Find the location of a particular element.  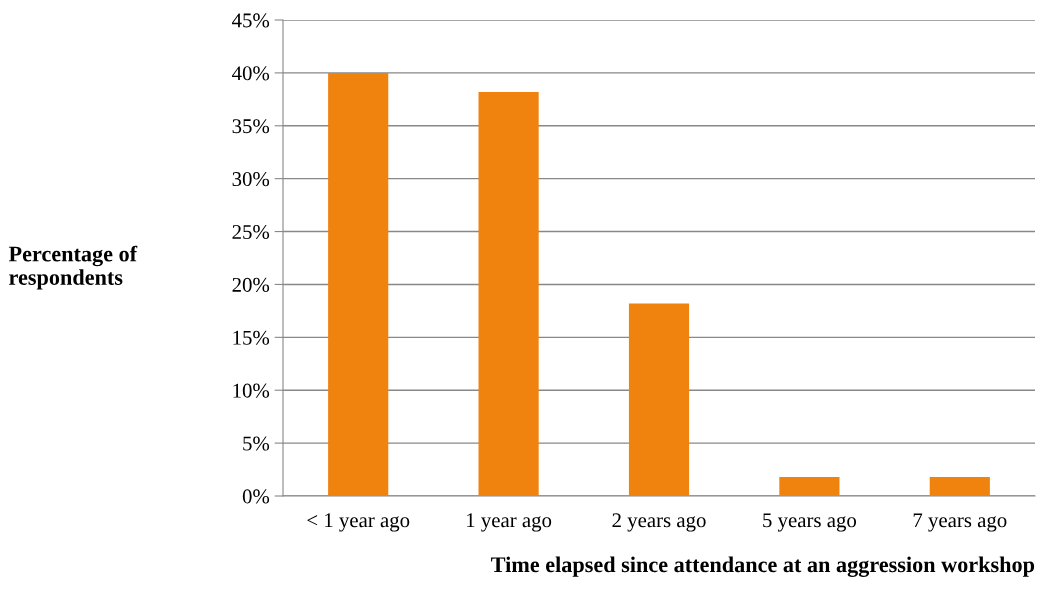

x-tick-label: 7 years ago is located at coordinates (960, 522).